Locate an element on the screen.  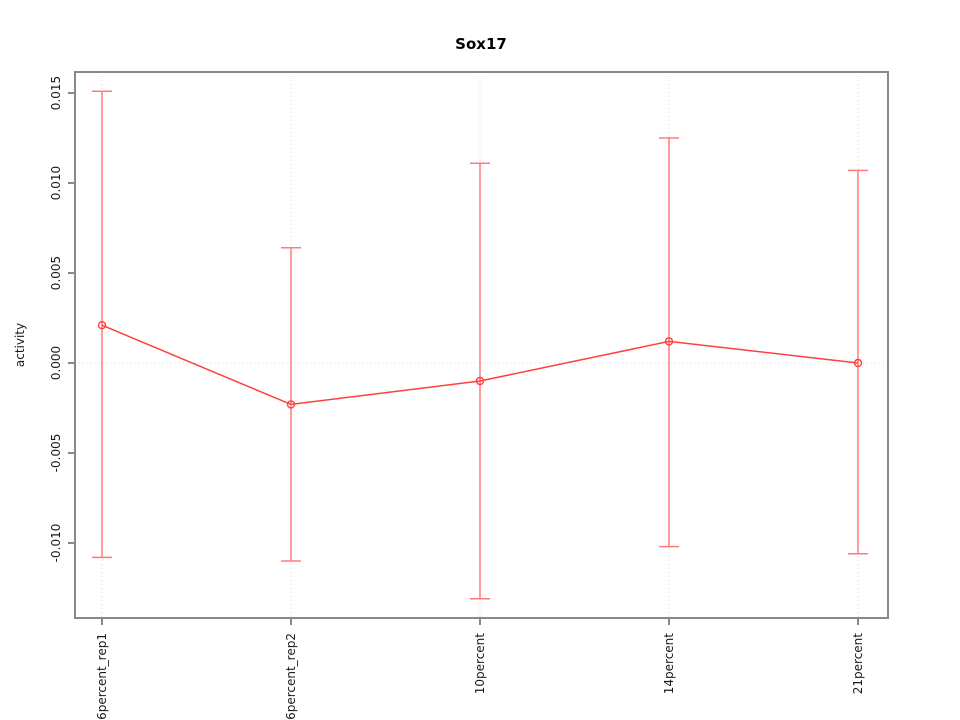
y-axis-label: activity is located at coordinates (20, 345).